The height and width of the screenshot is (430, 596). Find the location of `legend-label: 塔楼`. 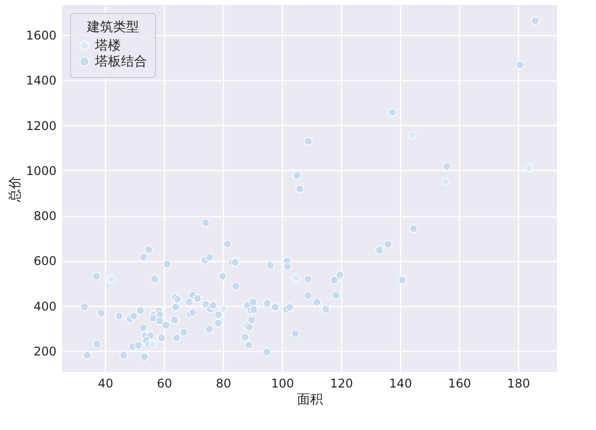

legend-label: 塔楼 is located at coordinates (107, 46).